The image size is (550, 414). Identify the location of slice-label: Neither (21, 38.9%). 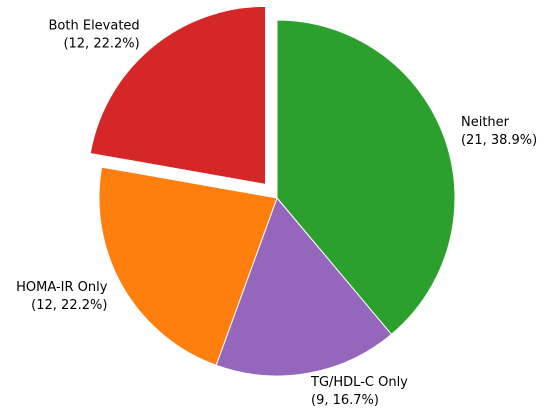
(499, 131).